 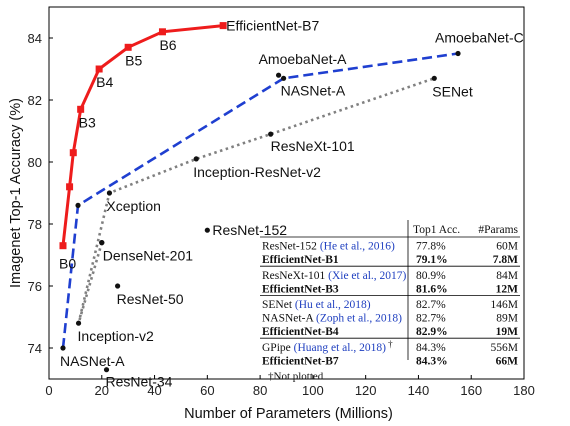 What do you see at coordinates (300, 289) in the screenshot?
I see `table-row-name: EfficientNet-B3` at bounding box center [300, 289].